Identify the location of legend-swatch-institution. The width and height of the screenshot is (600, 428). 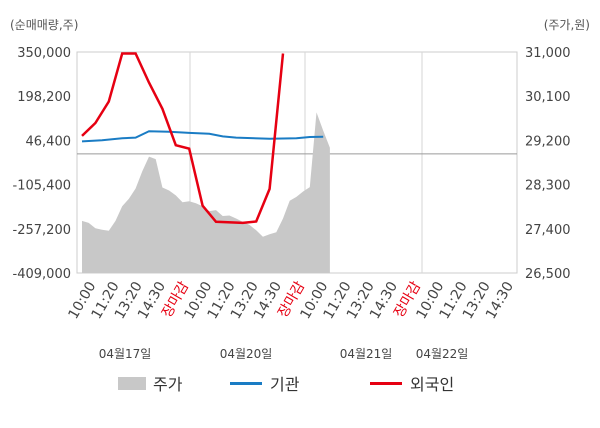
(246, 383).